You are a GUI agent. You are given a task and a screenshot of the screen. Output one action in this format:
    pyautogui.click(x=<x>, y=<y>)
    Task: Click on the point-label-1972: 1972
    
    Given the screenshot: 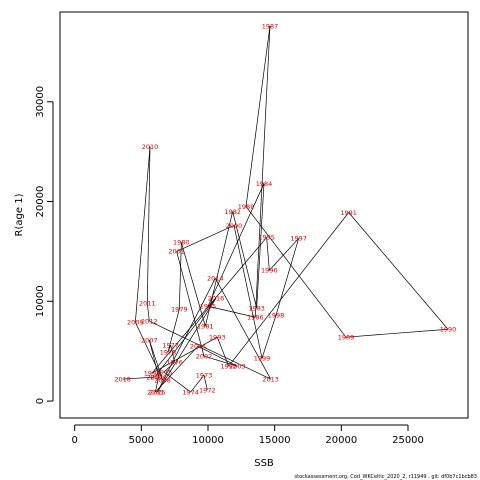 What is the action you would take?
    pyautogui.click(x=207, y=390)
    